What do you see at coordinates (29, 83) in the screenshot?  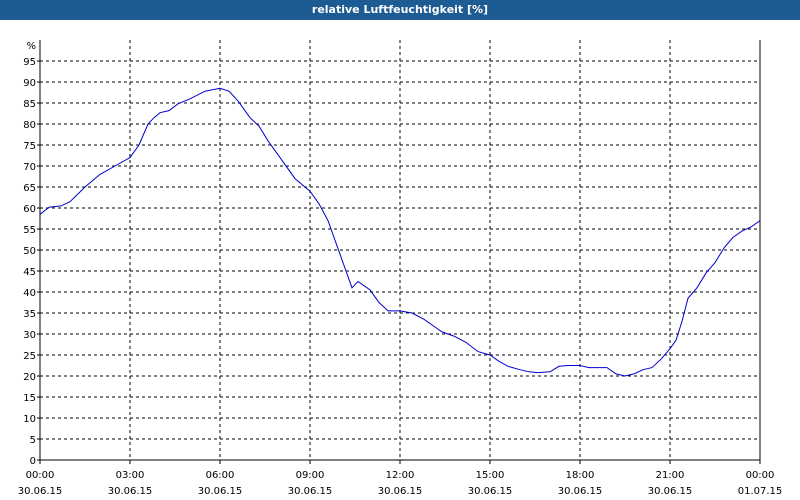 I see `y-tick-label: 90` at bounding box center [29, 83].